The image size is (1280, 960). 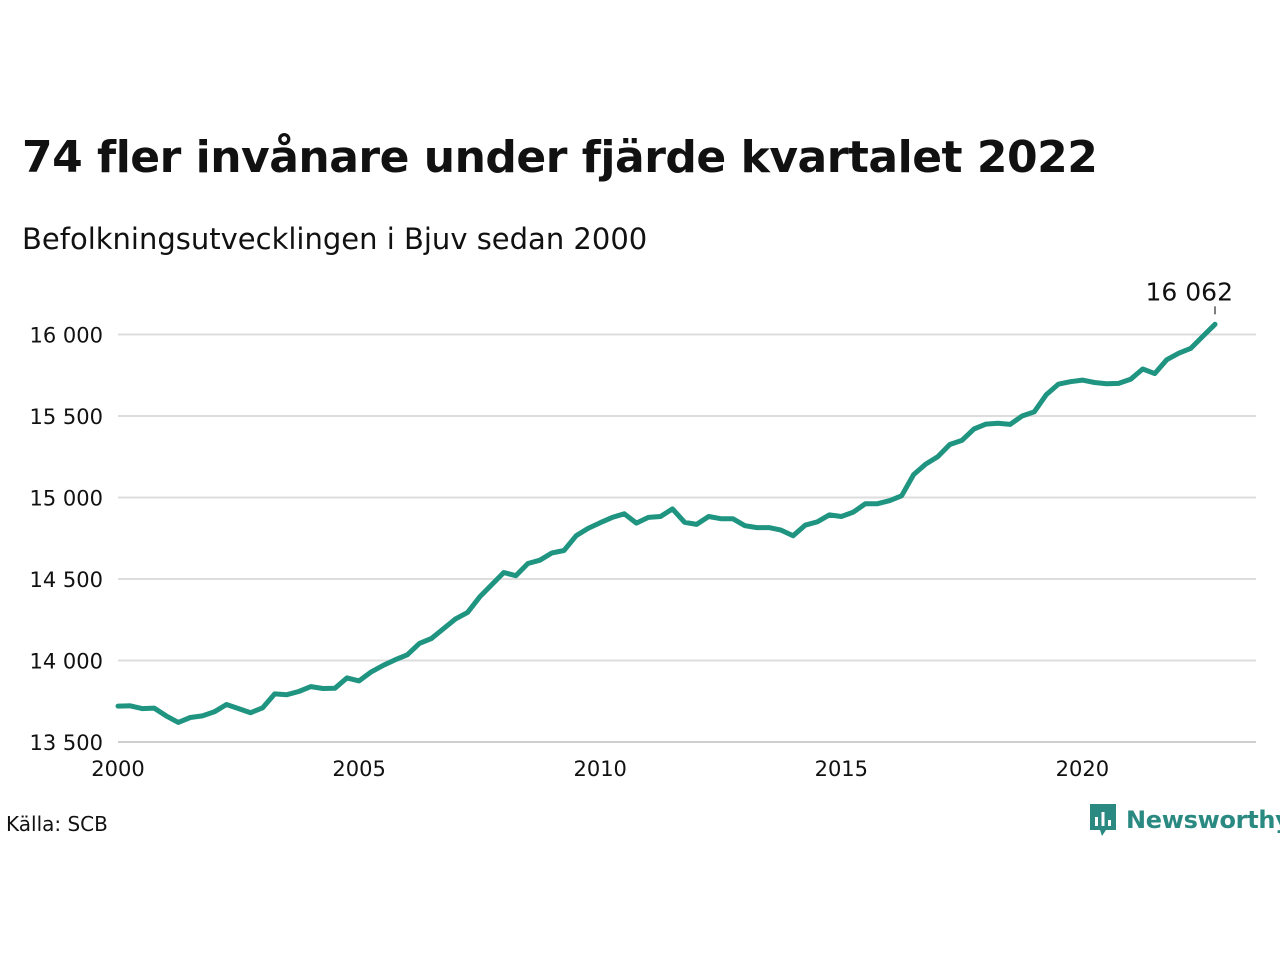 I want to click on x-tick-label: 2005, so click(x=358, y=769).